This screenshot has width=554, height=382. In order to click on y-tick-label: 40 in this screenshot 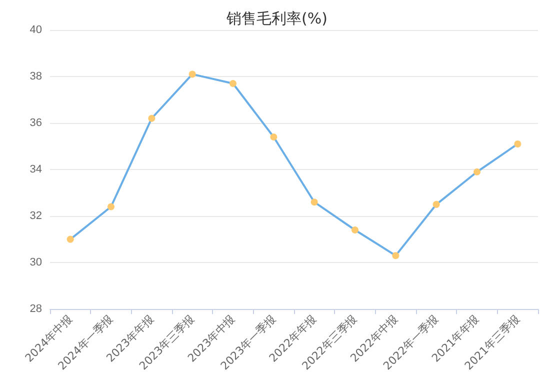, I will do `click(36, 30)`.